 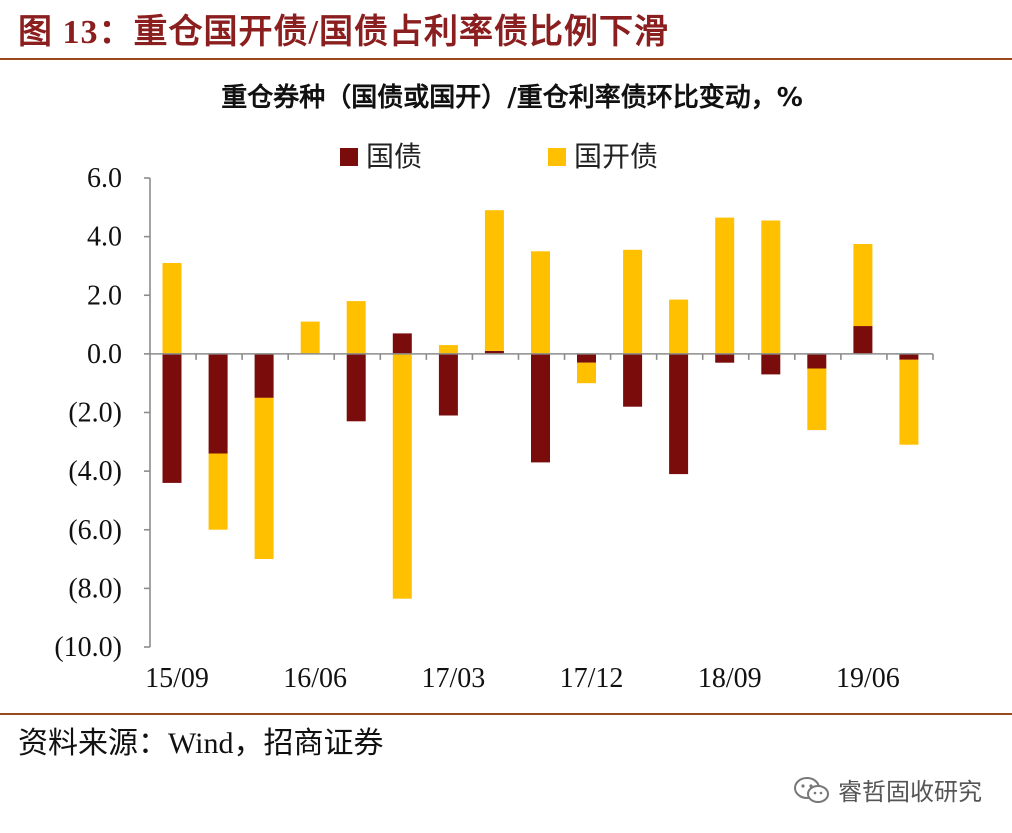 What do you see at coordinates (499, 156) in the screenshot?
I see `legend: 国债 国开债` at bounding box center [499, 156].